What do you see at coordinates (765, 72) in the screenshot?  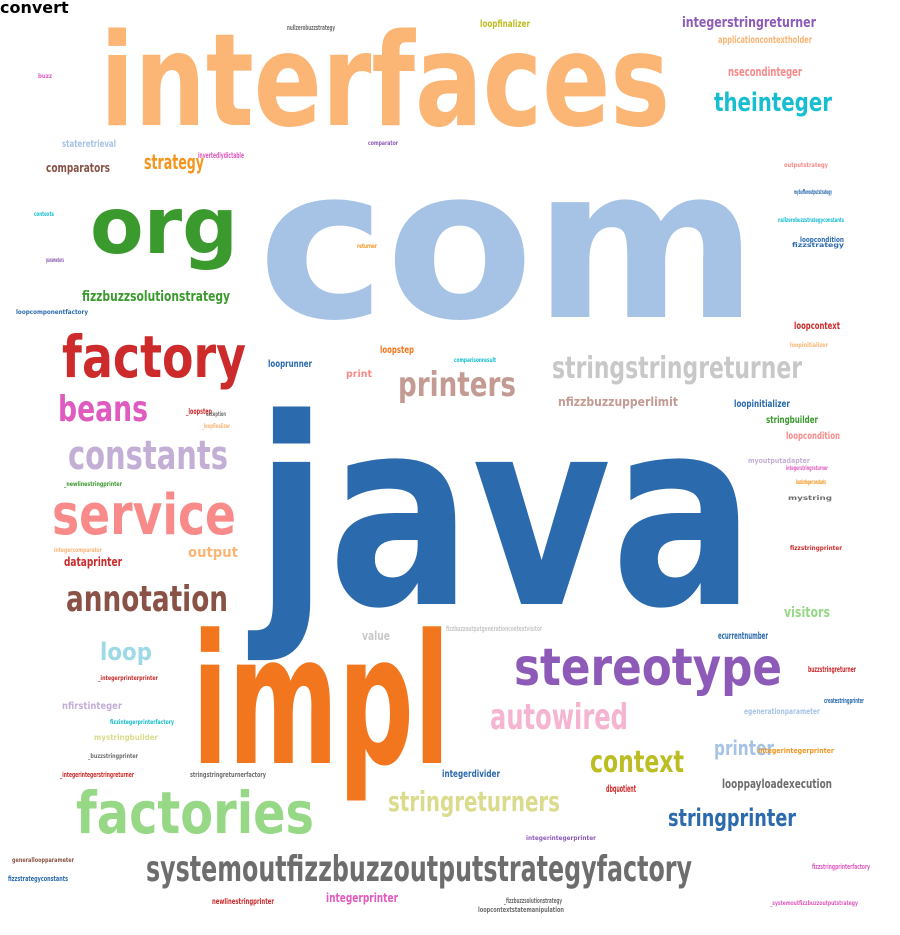 I see `word-cloud-word: nsecondinteger` at bounding box center [765, 72].